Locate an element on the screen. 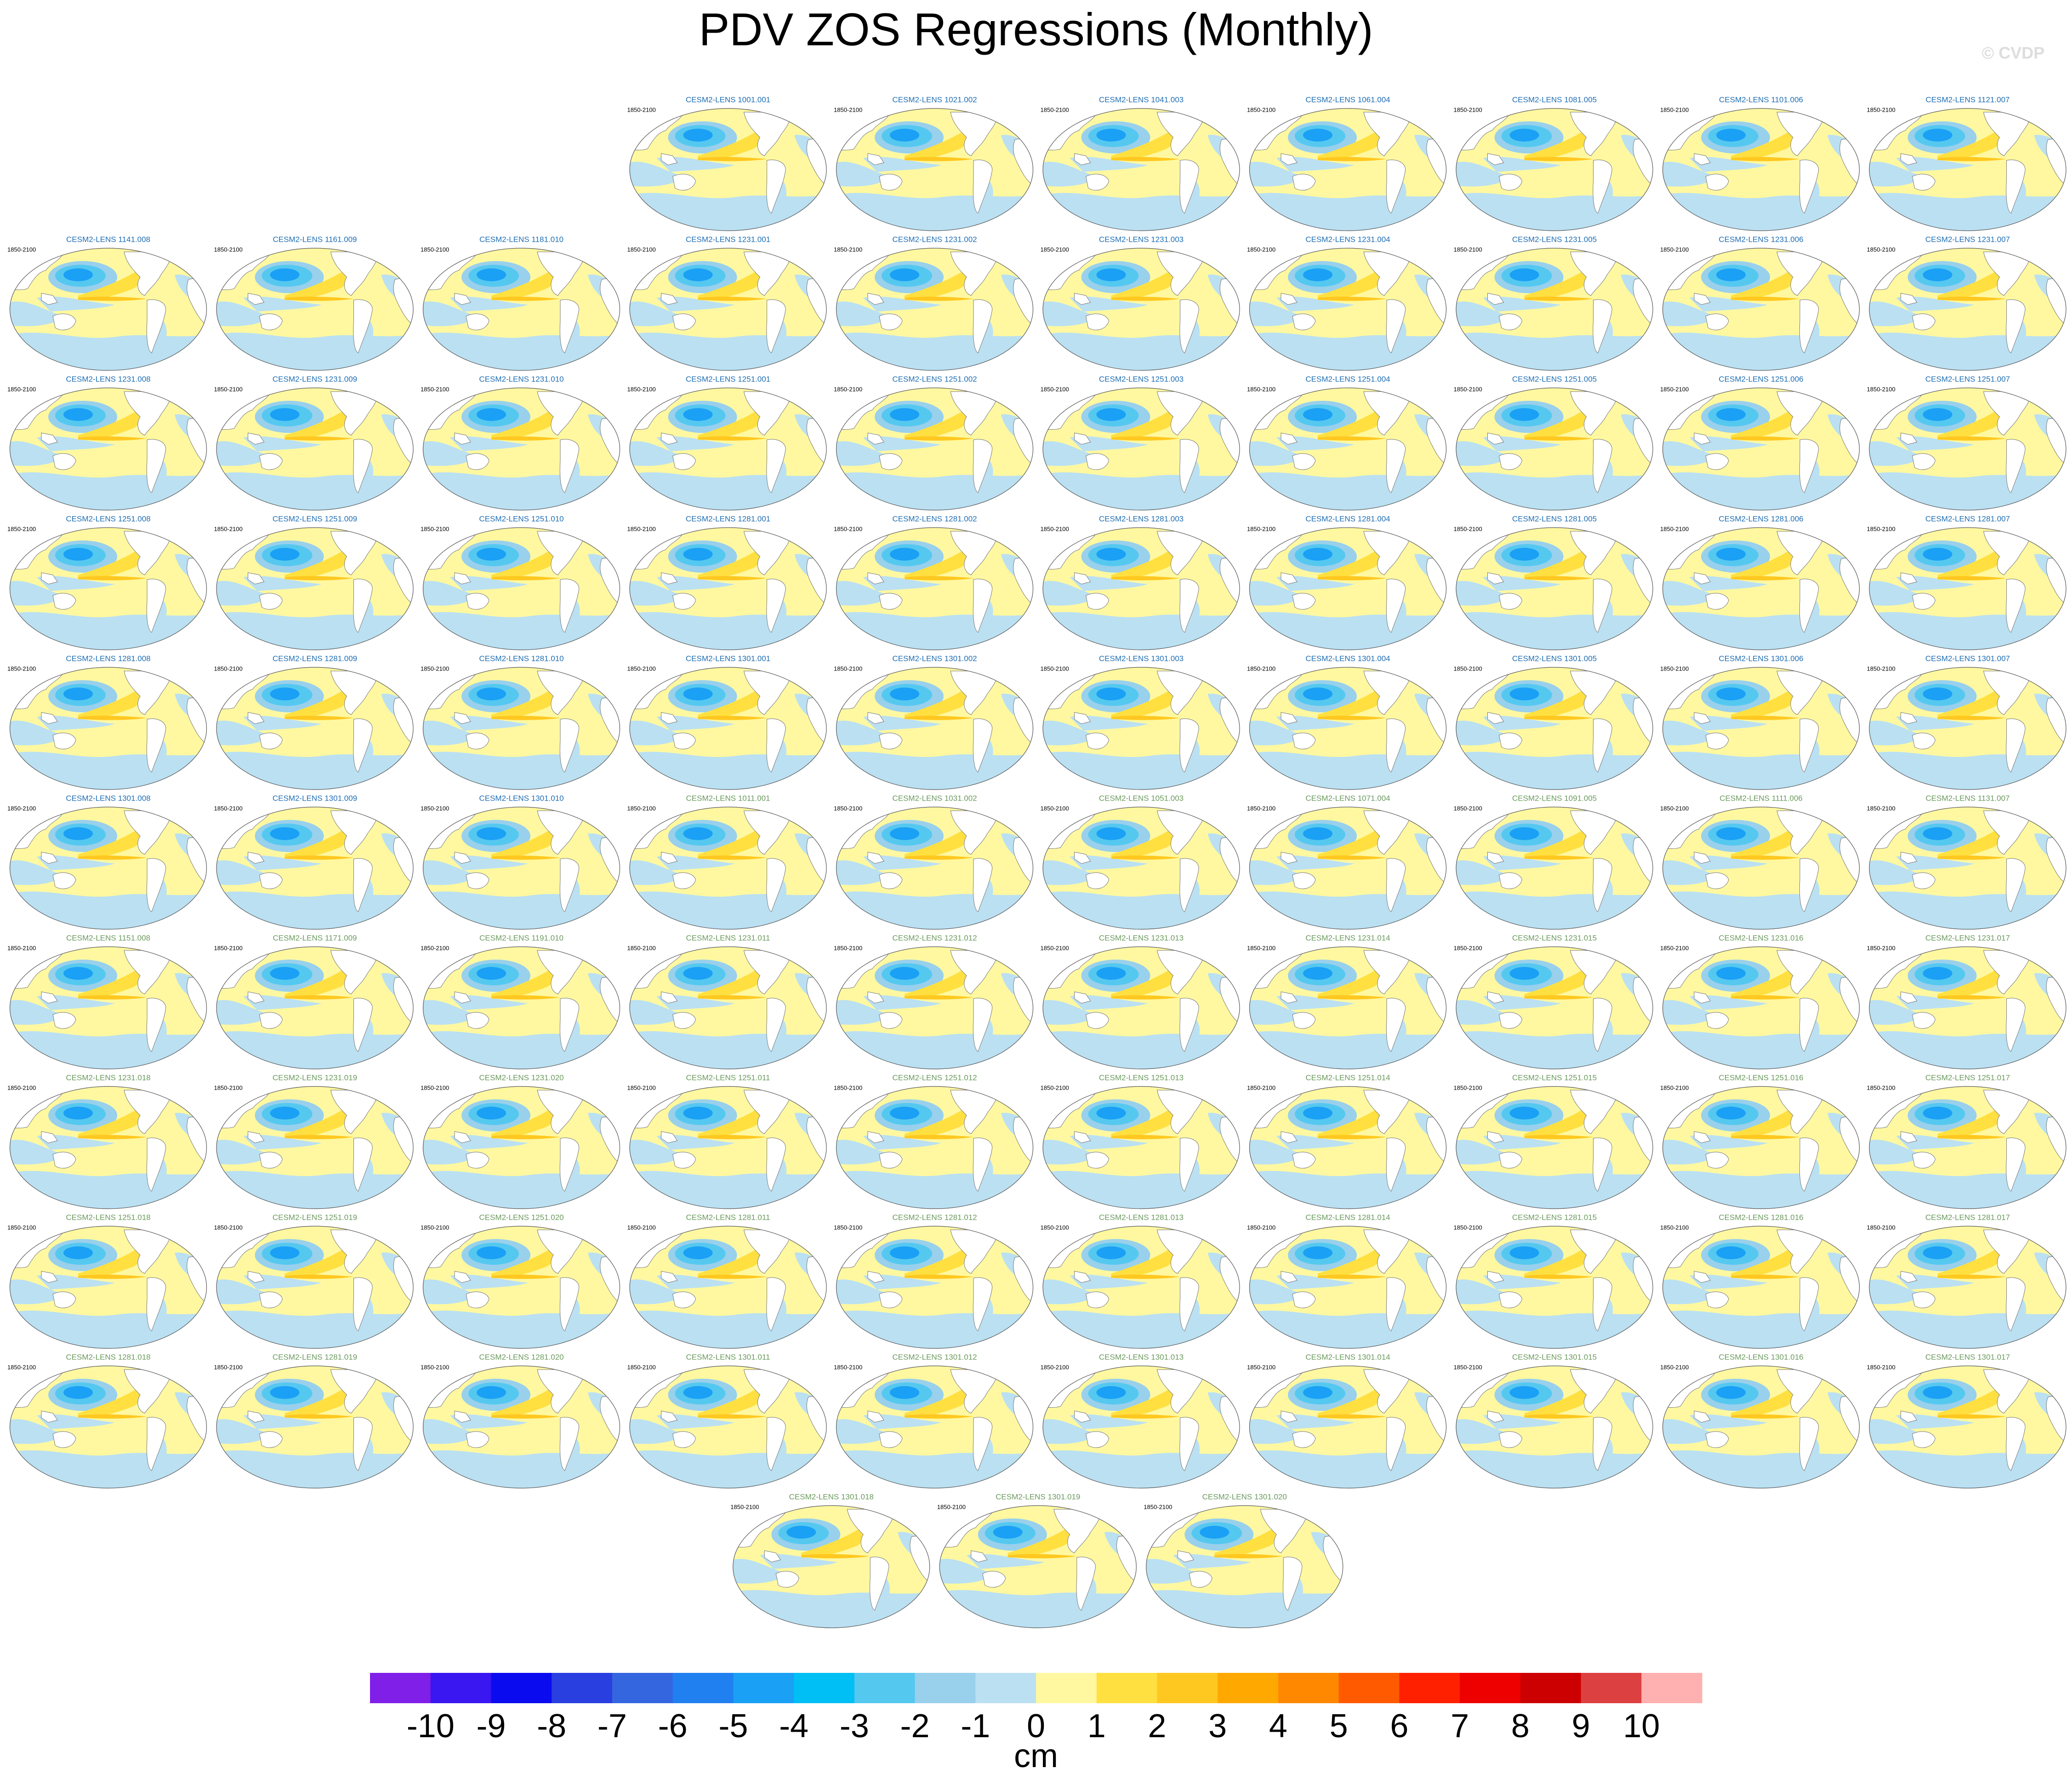  map-panel: CESM2-LENS 1251.018 1850-2100 is located at coordinates (107, 1281).